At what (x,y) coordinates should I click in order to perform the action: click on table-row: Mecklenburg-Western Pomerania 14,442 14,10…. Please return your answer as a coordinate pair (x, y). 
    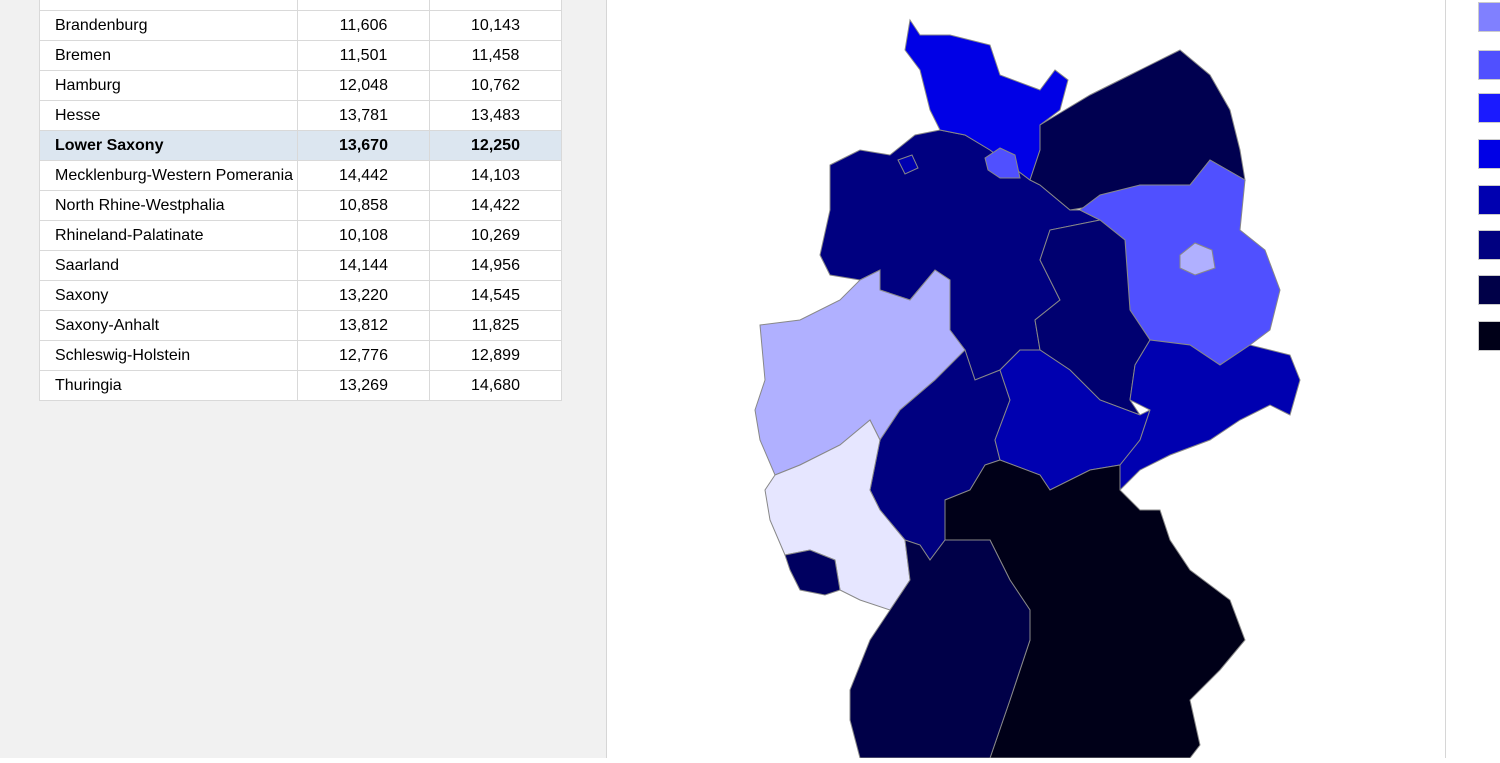
    Looking at the image, I should click on (300, 175).